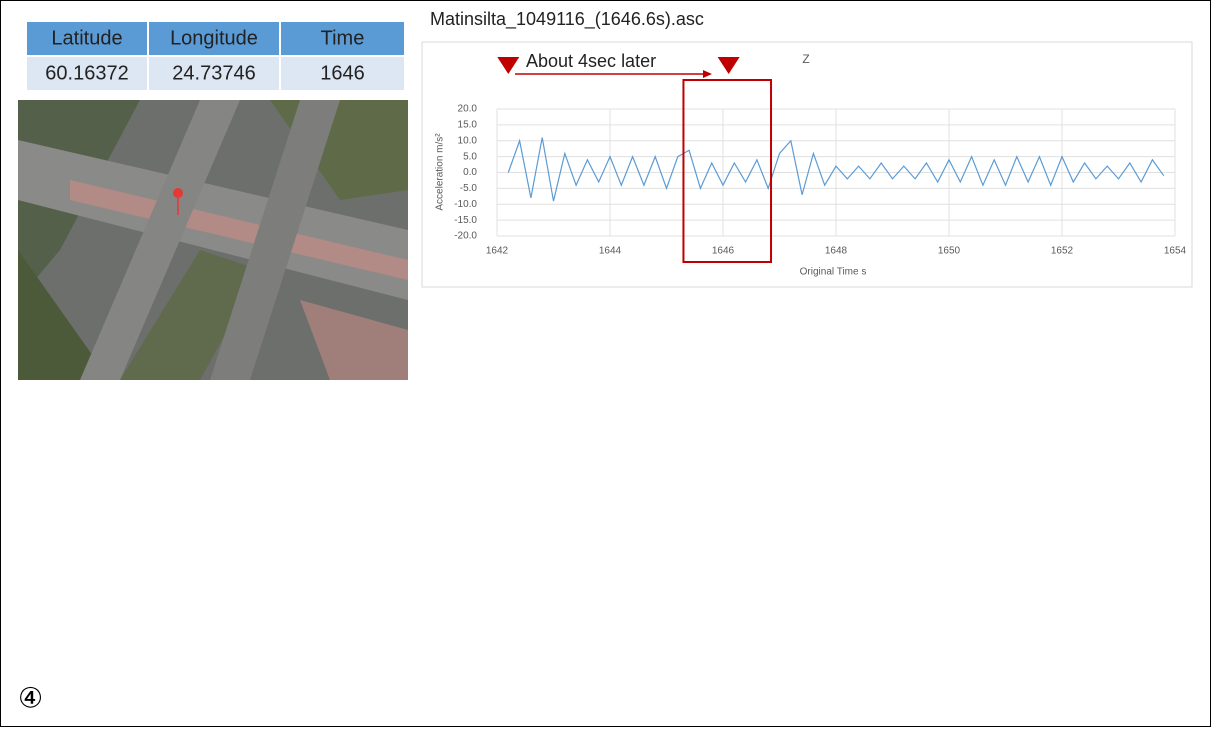 This screenshot has height=732, width=1211. I want to click on x-tick-label: 1652, so click(1062, 251).